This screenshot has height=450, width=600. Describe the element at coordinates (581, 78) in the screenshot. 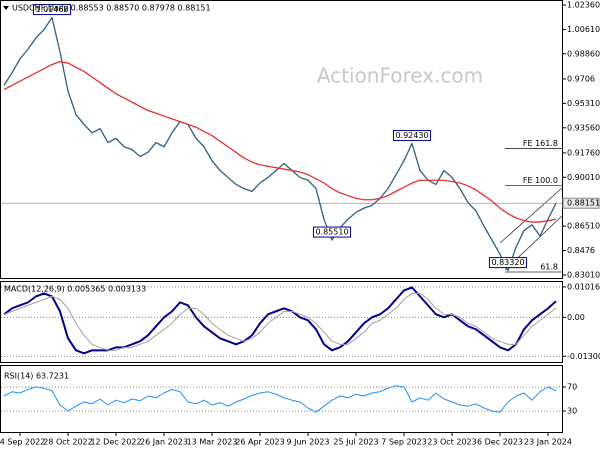

I see `y-tick-label: 0.9706` at that location.